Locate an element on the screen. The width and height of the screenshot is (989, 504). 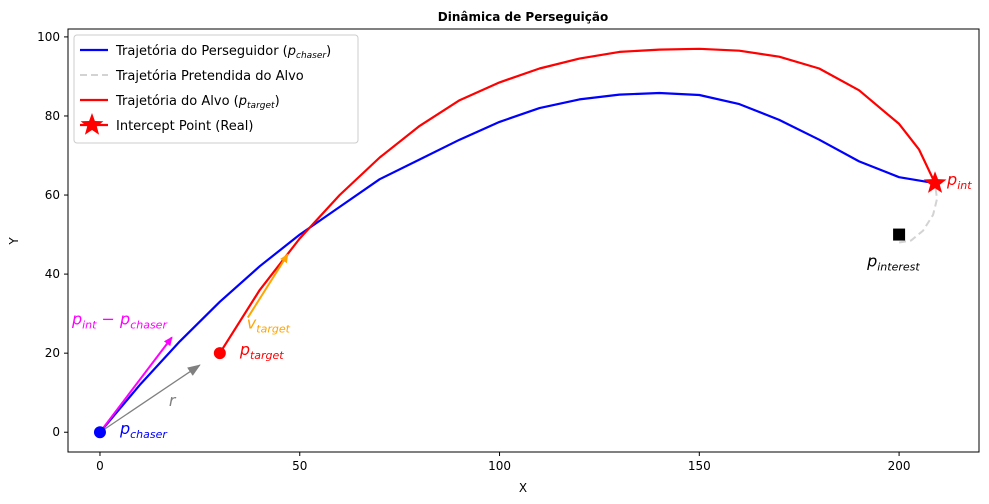
interest-point is located at coordinates (899, 234).